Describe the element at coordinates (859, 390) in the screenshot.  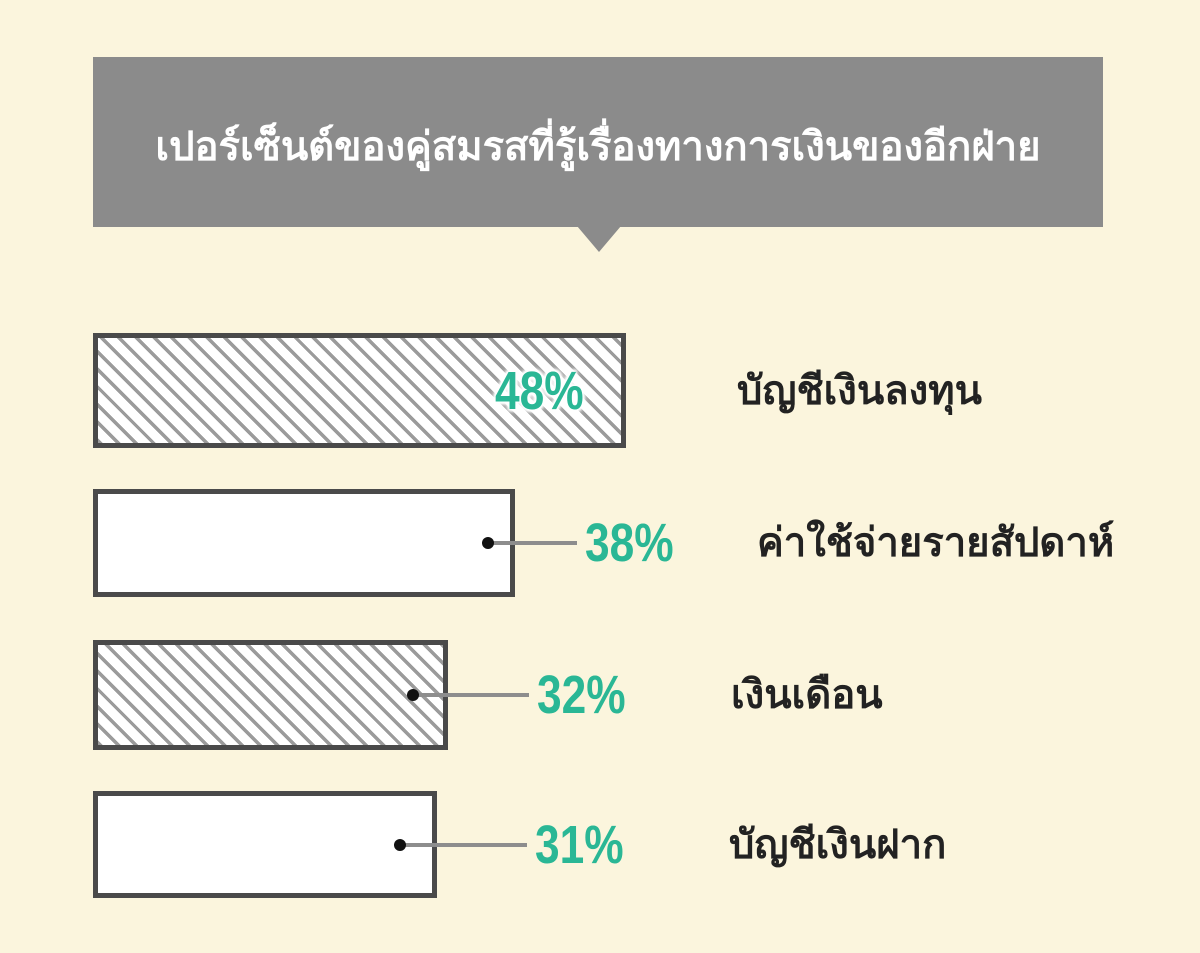
I see `bar-category-label: บัญชีเงินลงทุน` at that location.